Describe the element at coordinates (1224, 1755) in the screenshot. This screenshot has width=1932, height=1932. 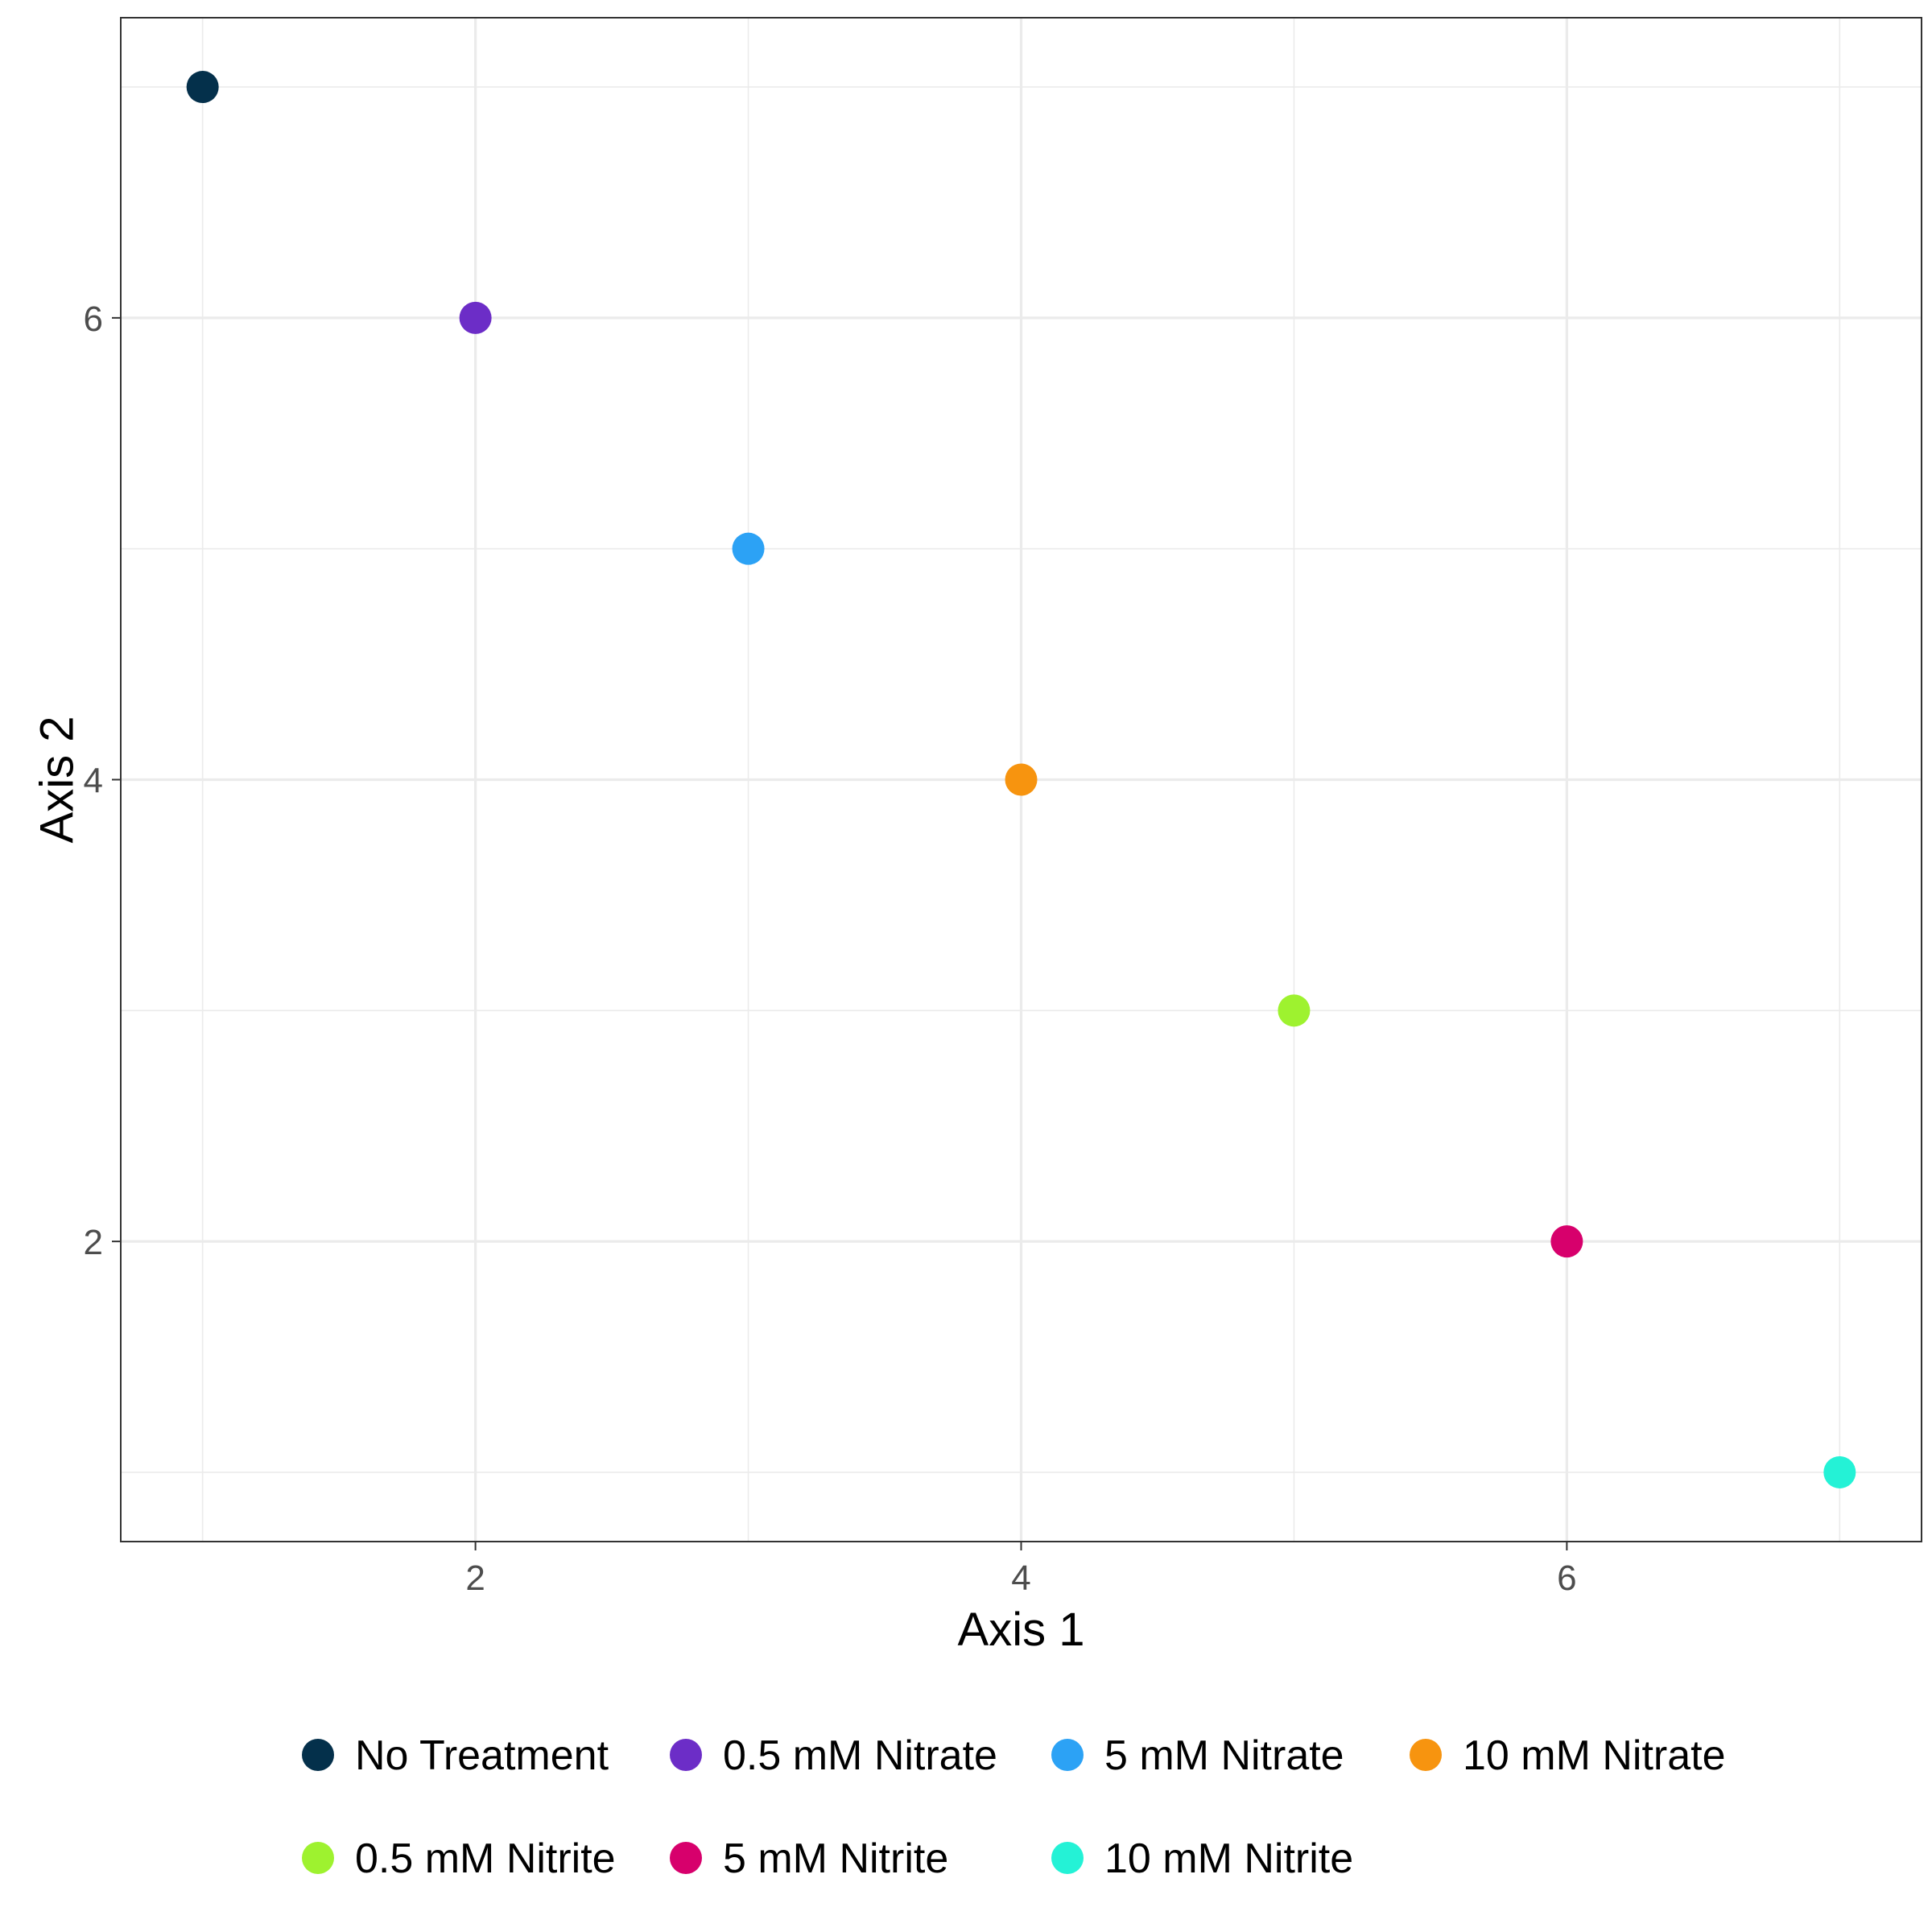
I see `legend-label: 5 mM Nitrate` at that location.